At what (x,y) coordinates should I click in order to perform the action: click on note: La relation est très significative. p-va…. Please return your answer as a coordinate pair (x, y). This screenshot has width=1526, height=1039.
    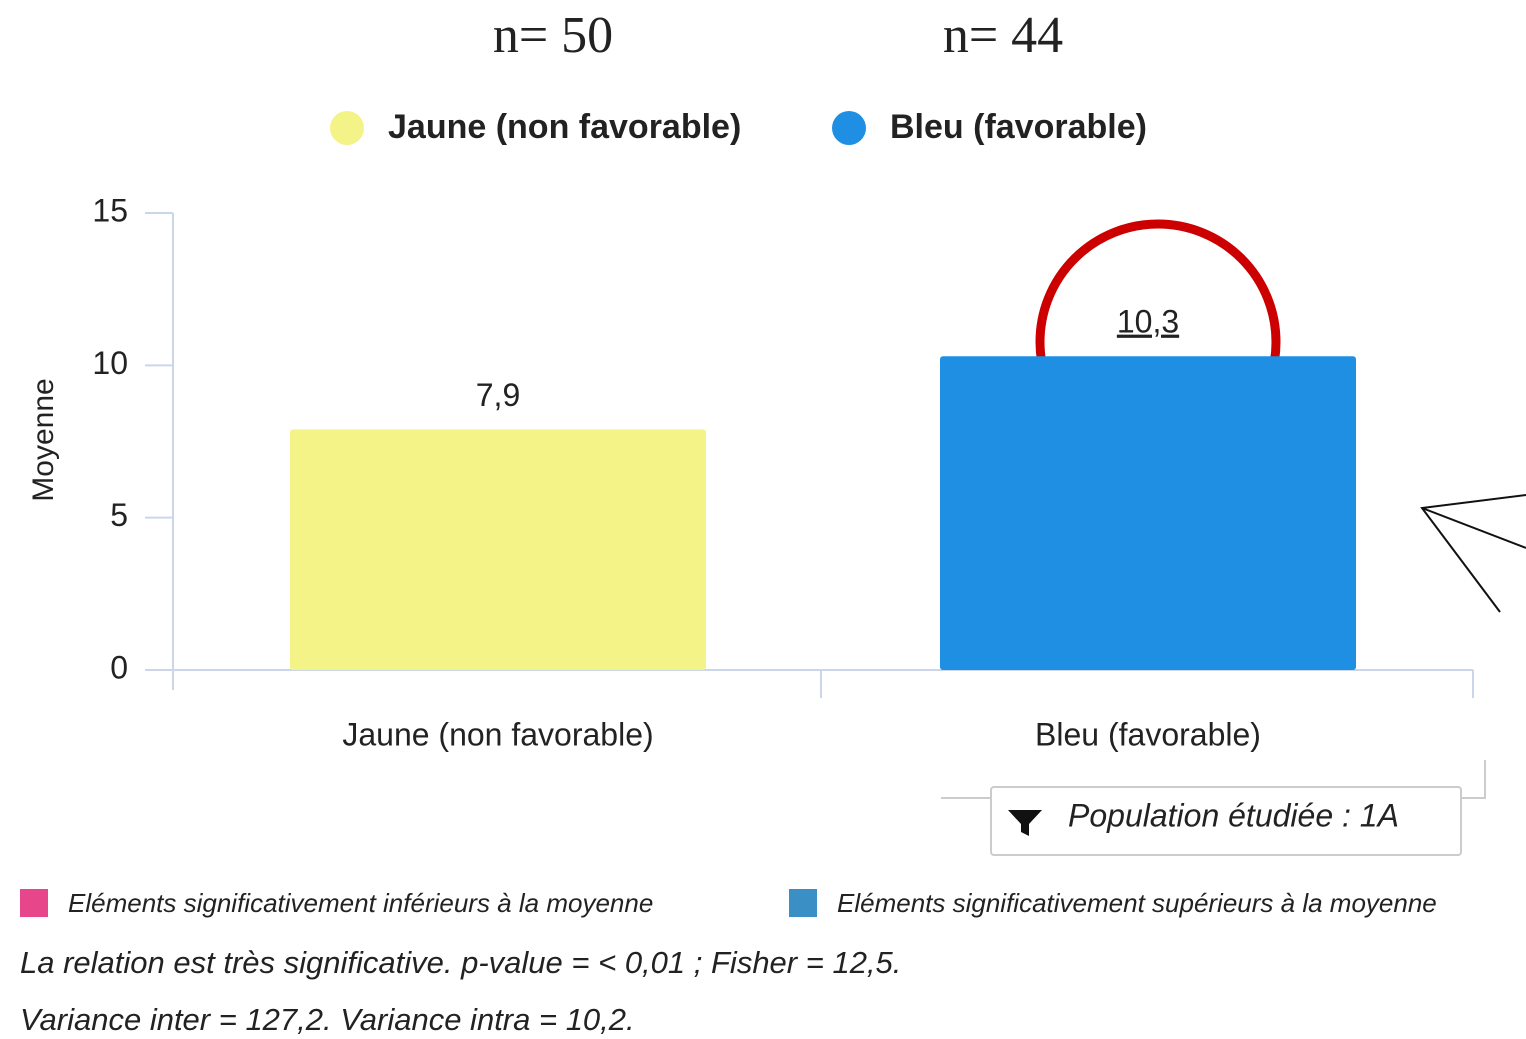
    Looking at the image, I should click on (460, 962).